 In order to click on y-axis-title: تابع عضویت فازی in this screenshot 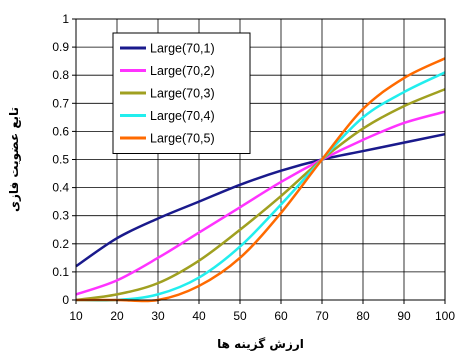, I will do `click(14, 159)`.